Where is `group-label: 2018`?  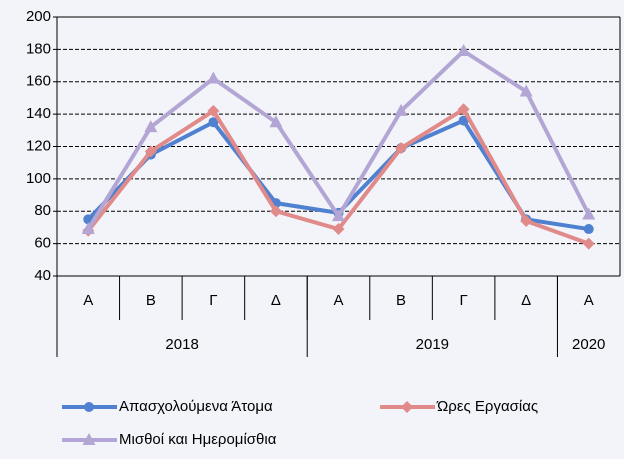
group-label: 2018 is located at coordinates (181, 344).